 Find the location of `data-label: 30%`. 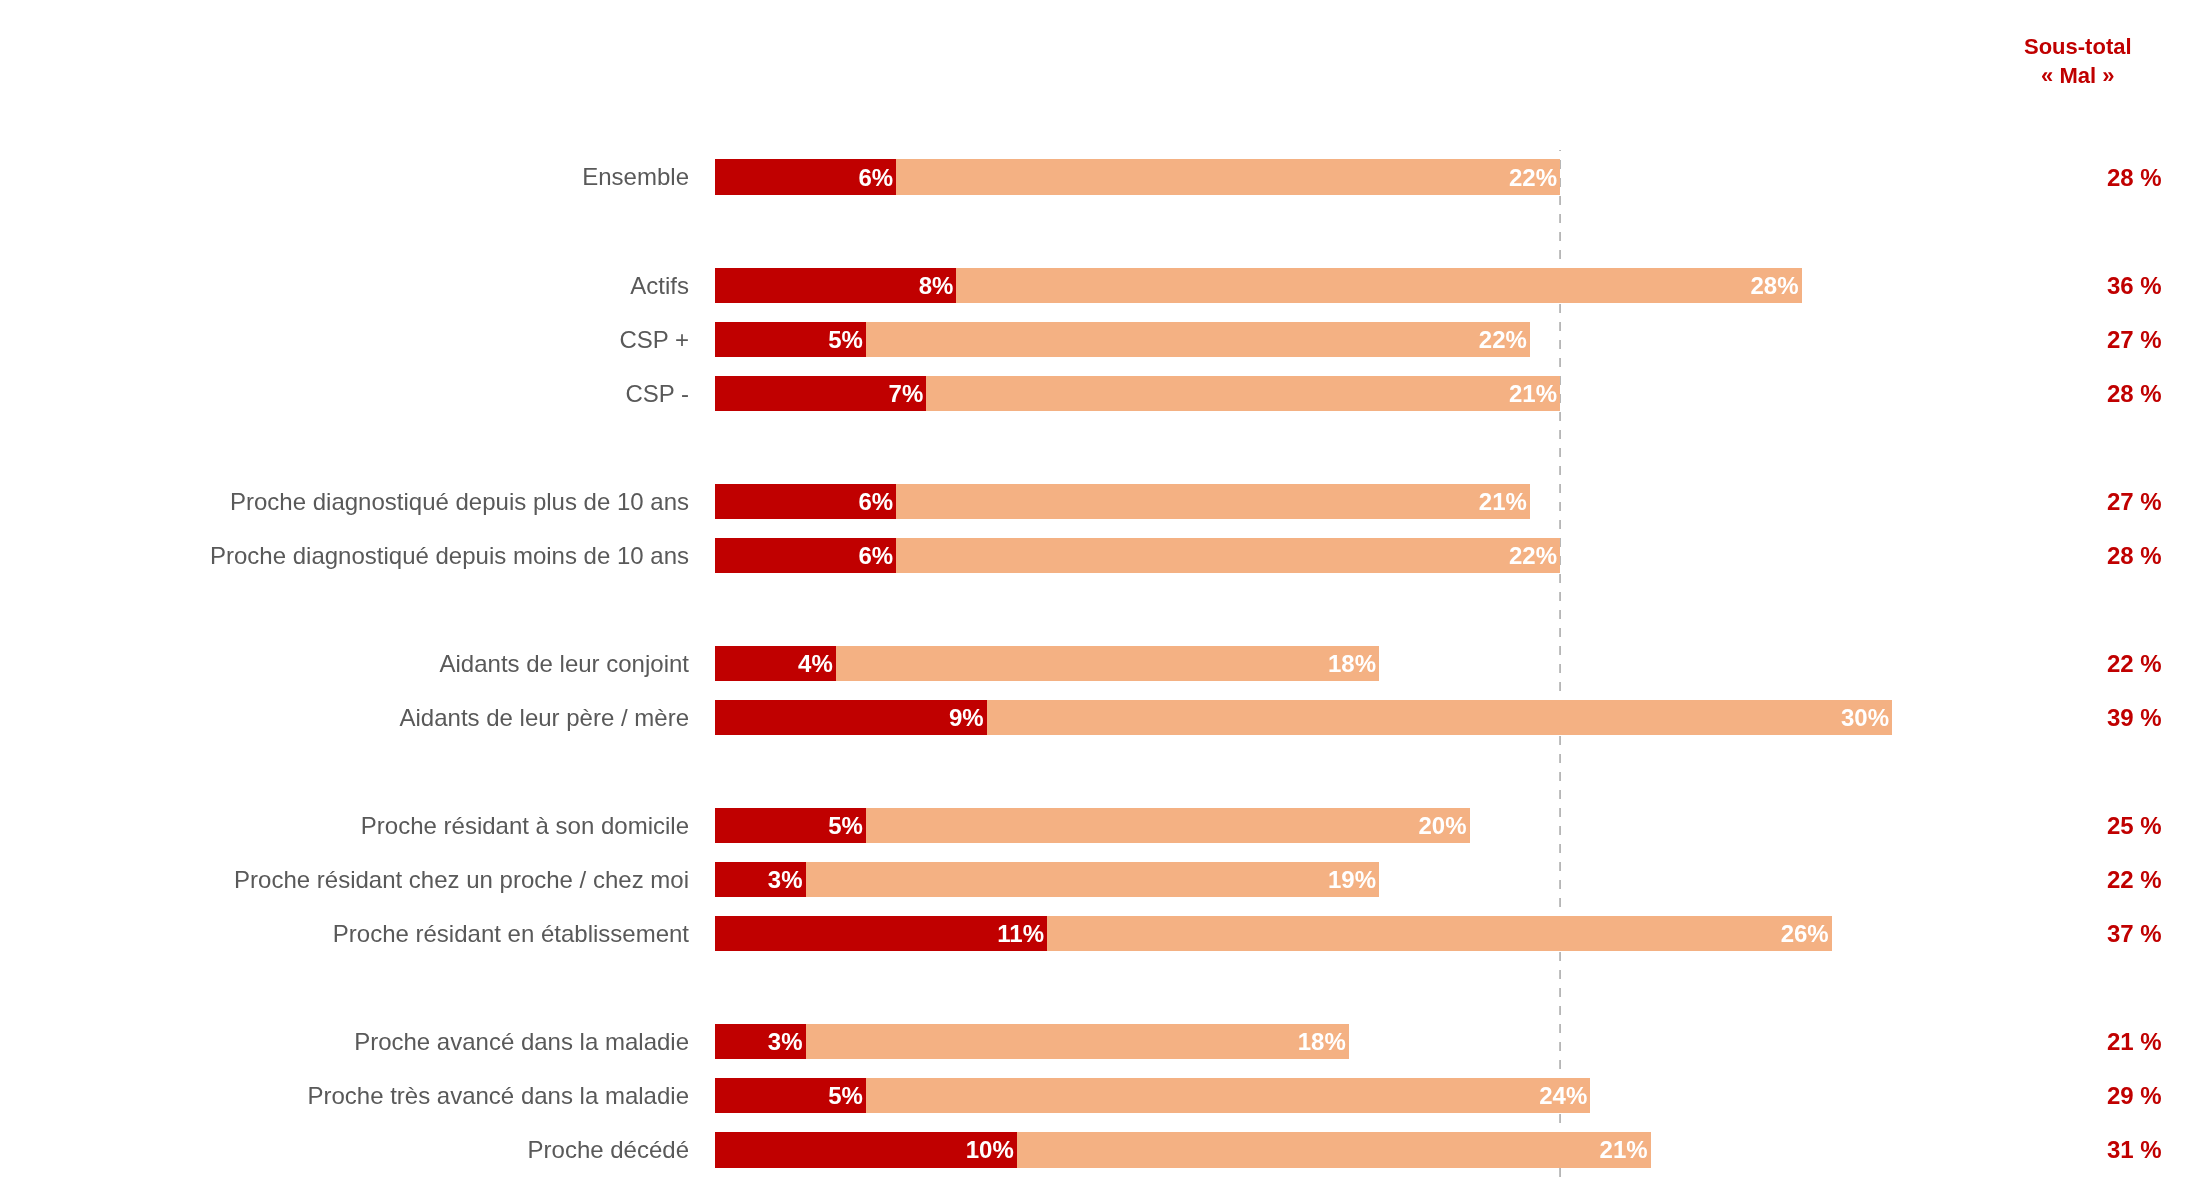

data-label: 30% is located at coordinates (1865, 718).